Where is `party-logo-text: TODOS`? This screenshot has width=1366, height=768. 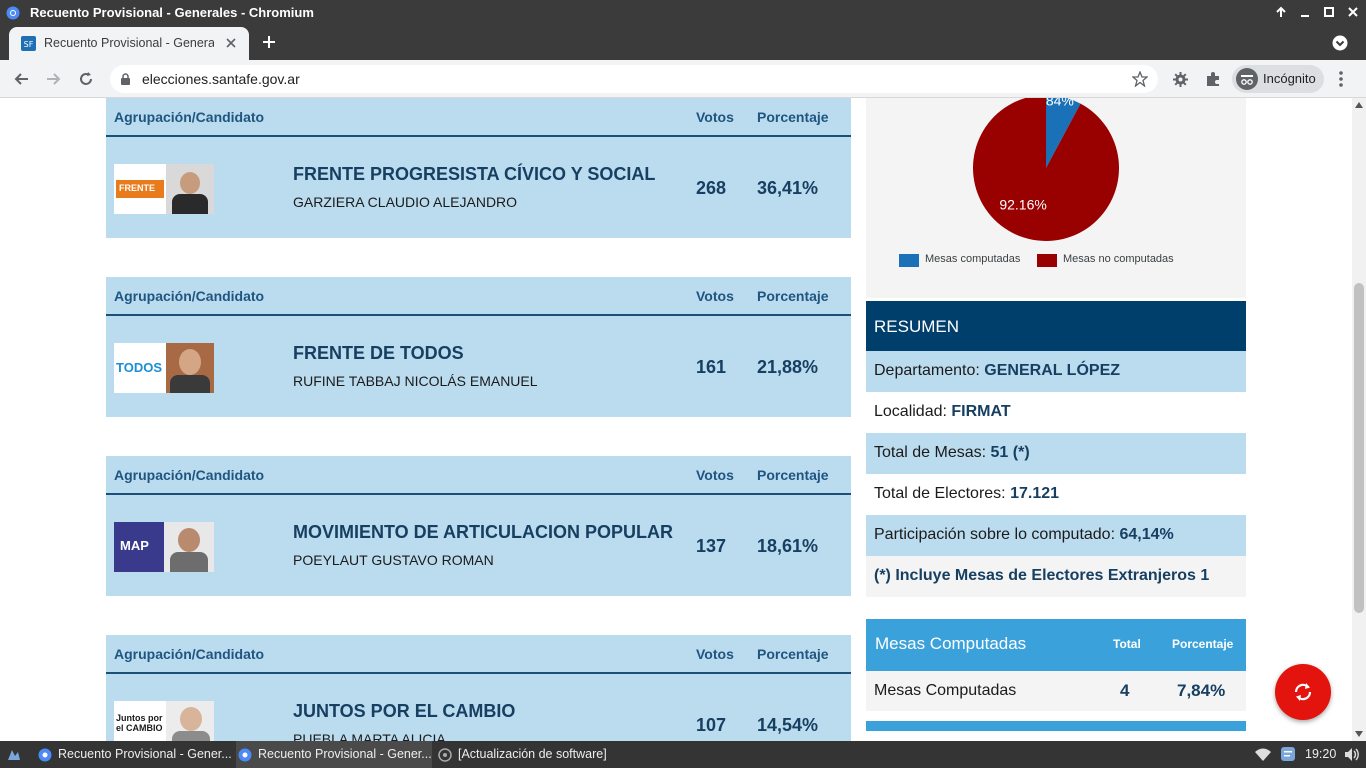
party-logo-text: TODOS is located at coordinates (139, 367).